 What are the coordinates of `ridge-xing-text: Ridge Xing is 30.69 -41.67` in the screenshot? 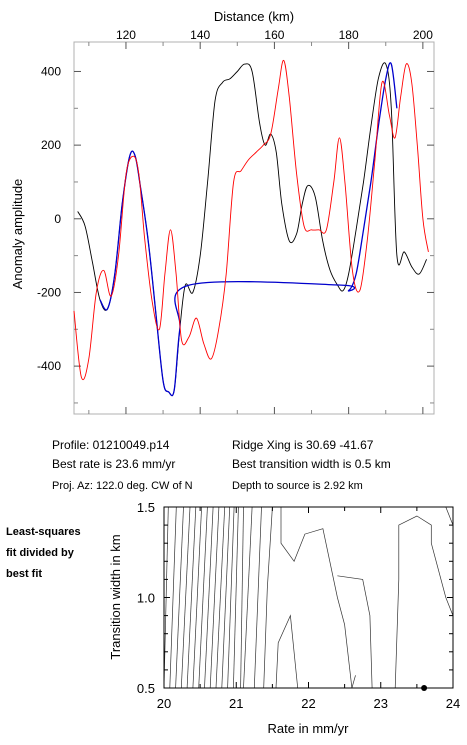 It's located at (303, 445).